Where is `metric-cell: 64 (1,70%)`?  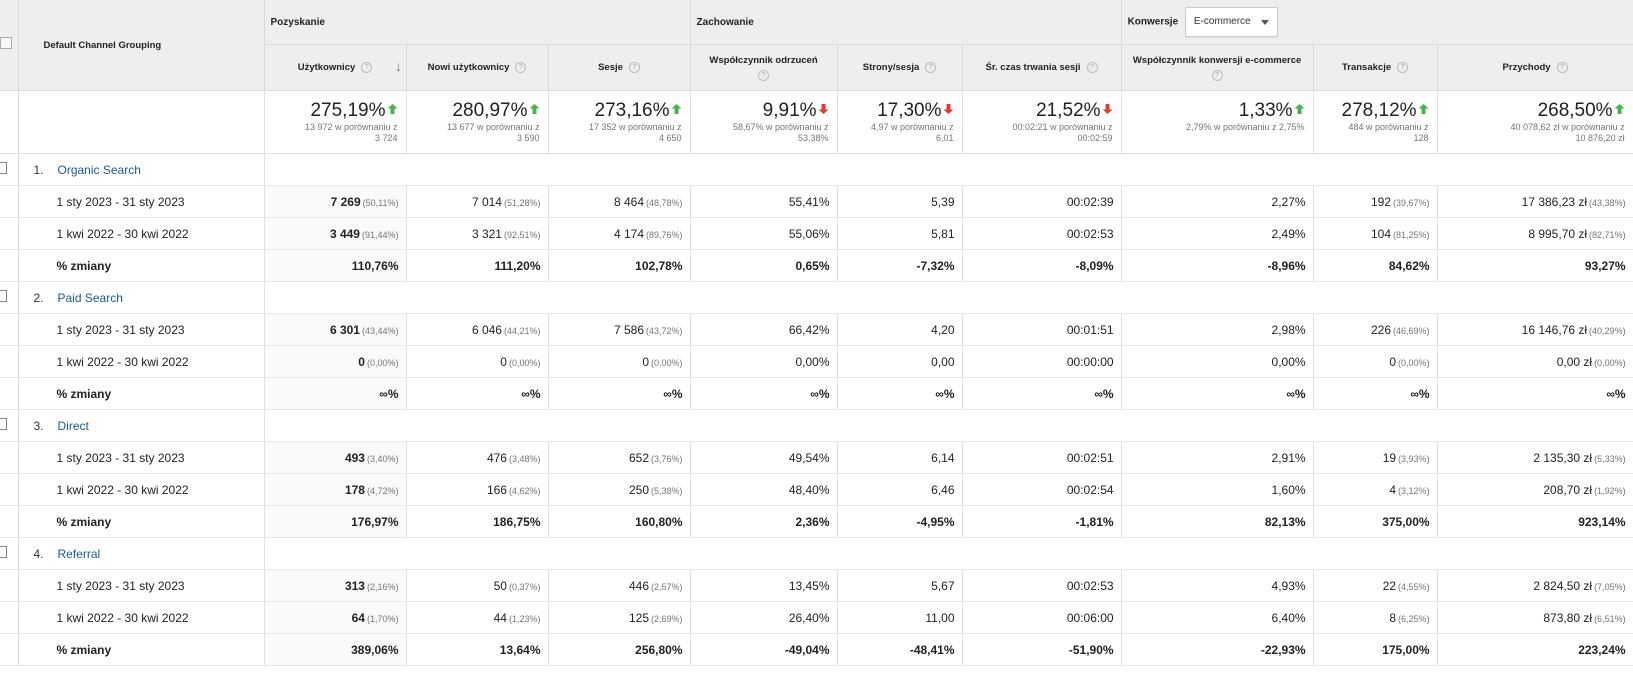 metric-cell: 64 (1,70%) is located at coordinates (335, 617).